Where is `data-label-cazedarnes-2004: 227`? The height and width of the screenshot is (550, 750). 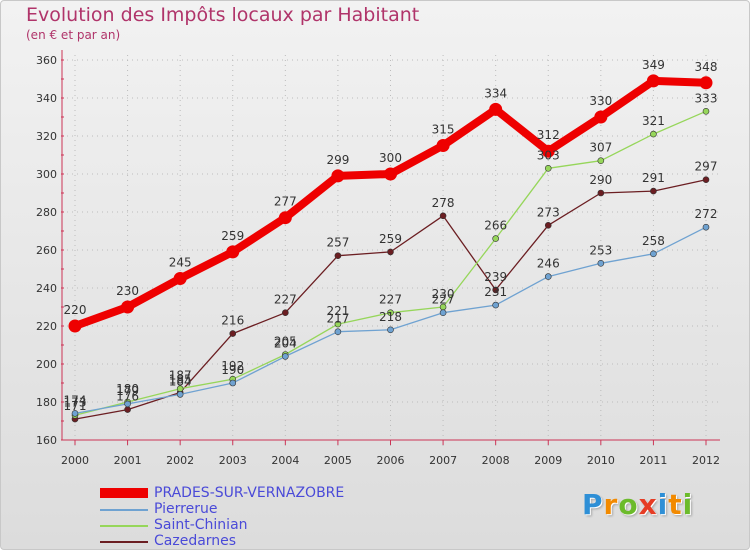
data-label-cazedarnes-2004: 227 is located at coordinates (285, 300).